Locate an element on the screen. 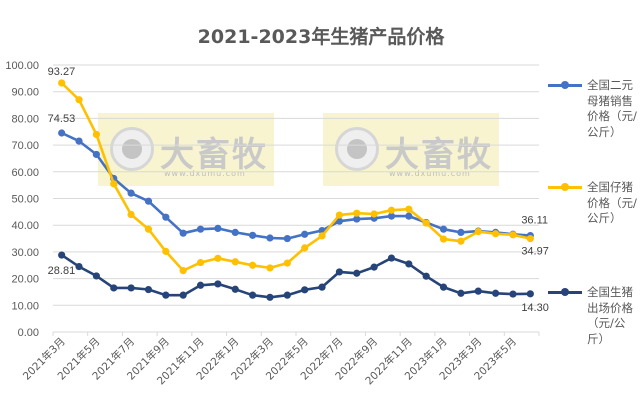 This screenshot has width=642, height=408. y-tick-label: 100.00 is located at coordinates (22, 66).